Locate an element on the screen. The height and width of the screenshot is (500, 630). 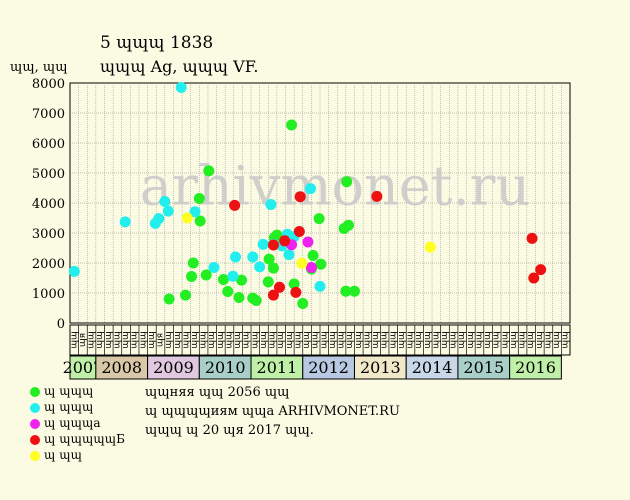
y-tick-label: 1000 is located at coordinates (48, 294).